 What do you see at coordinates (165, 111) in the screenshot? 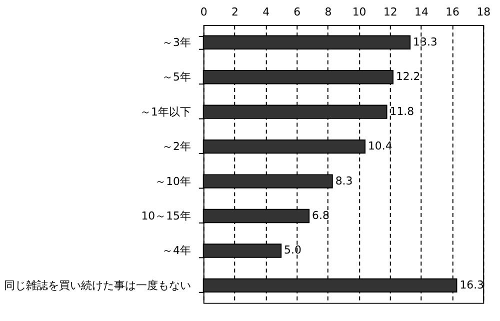
I see `y-tick-label: ～1年以下` at bounding box center [165, 111].